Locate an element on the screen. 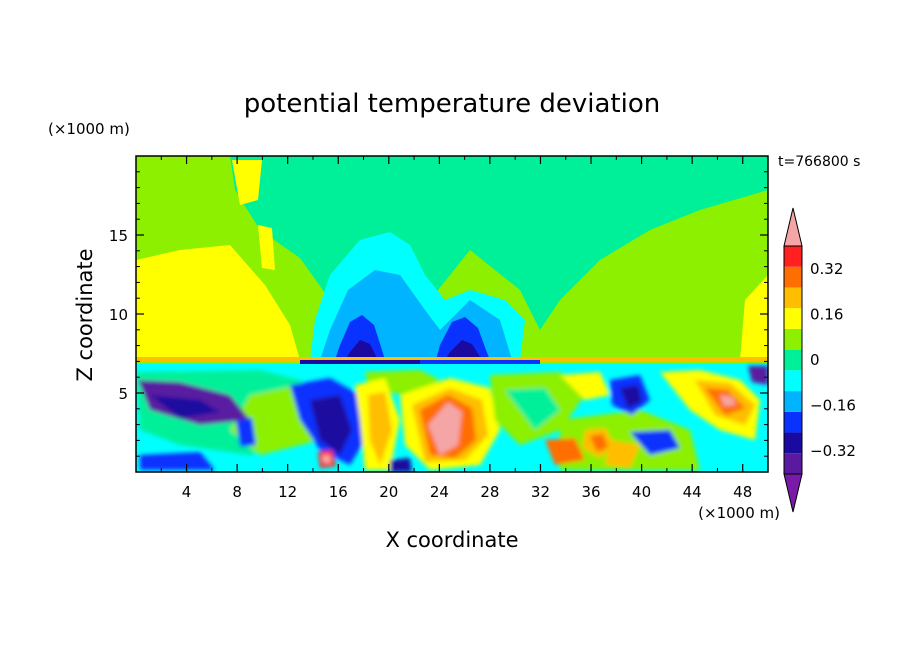 The width and height of the screenshot is (904, 654). x-tick-label: 40 is located at coordinates (641, 492).